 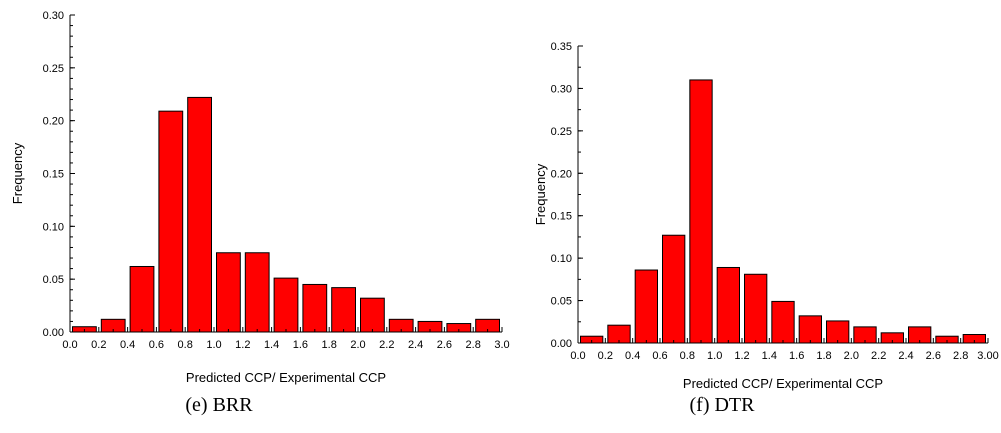 I want to click on x-tick-label: 3.00, so click(x=987, y=356).